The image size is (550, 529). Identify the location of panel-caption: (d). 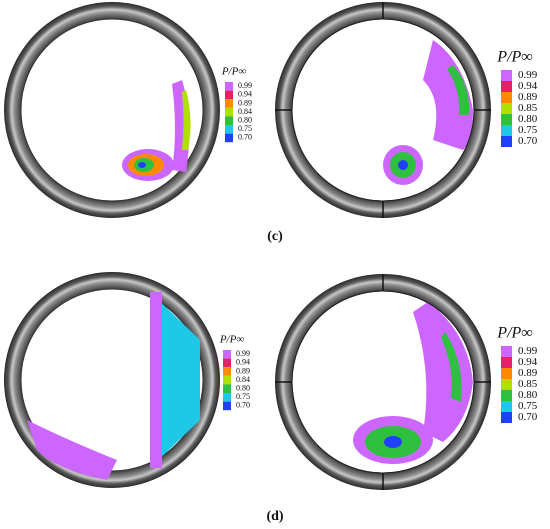
(274, 516).